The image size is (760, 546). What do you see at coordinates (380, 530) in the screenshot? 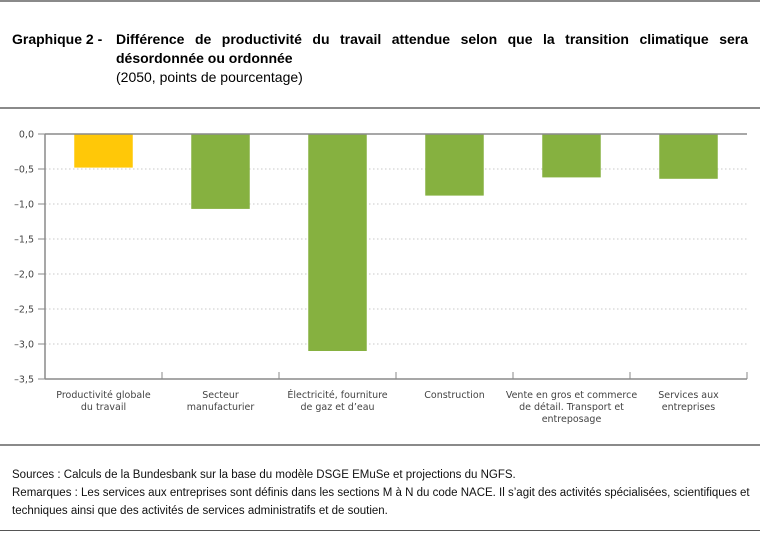
I see `bottom-rule` at bounding box center [380, 530].